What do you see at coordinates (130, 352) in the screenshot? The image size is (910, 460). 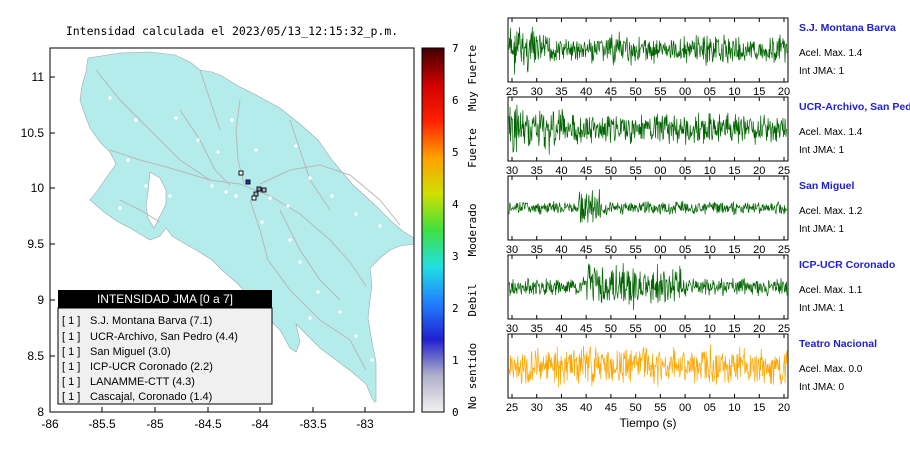 I see `legend-item-label: San Miguel (3.0)` at bounding box center [130, 352].